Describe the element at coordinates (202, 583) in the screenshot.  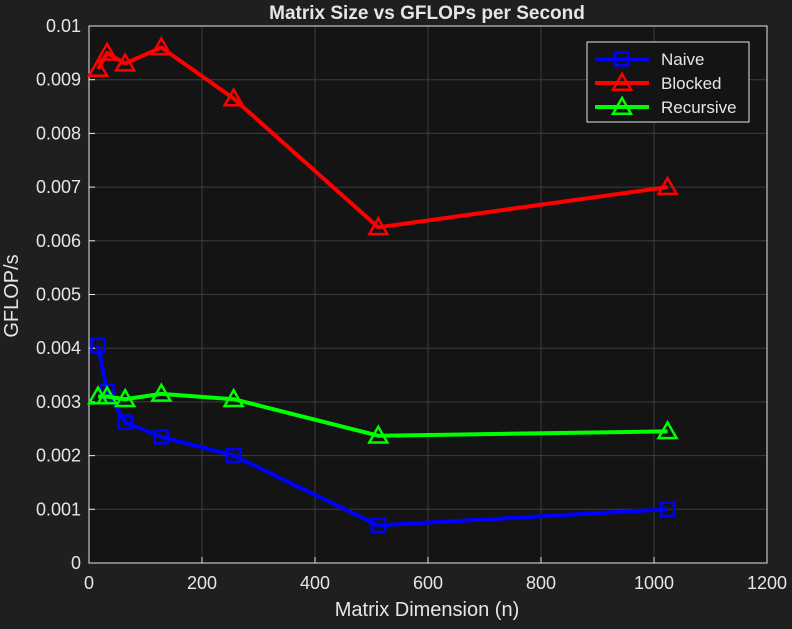
I see `x-tick-label: 200` at that location.